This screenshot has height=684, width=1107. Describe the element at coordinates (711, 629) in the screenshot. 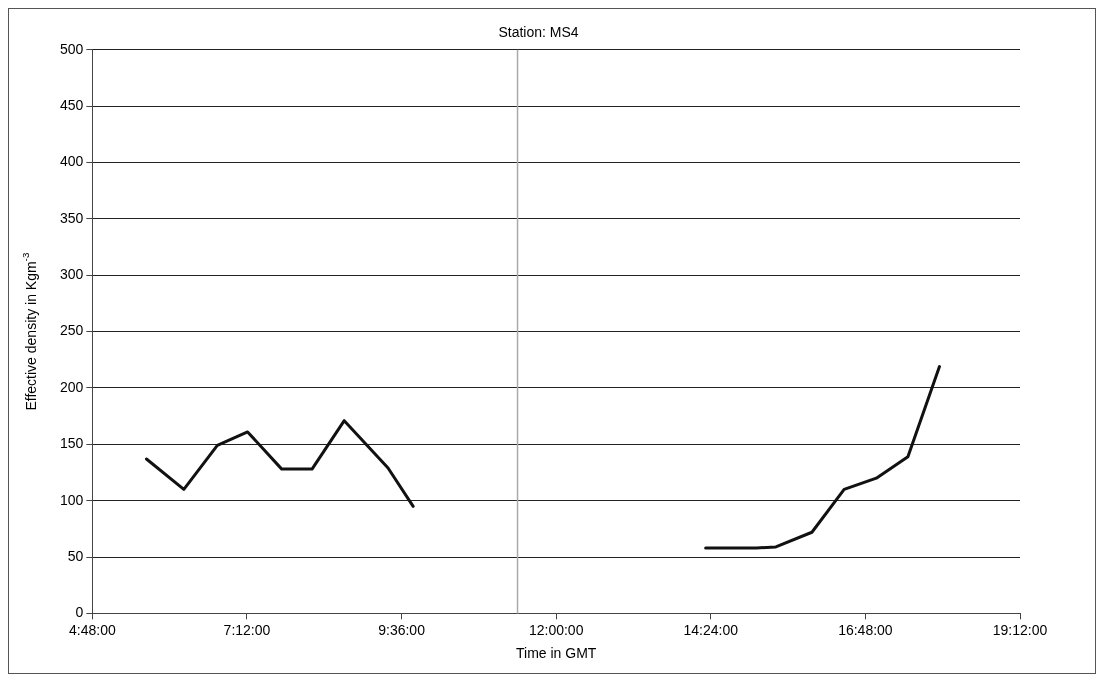

I see `x-tick-label: 14:24:00` at that location.